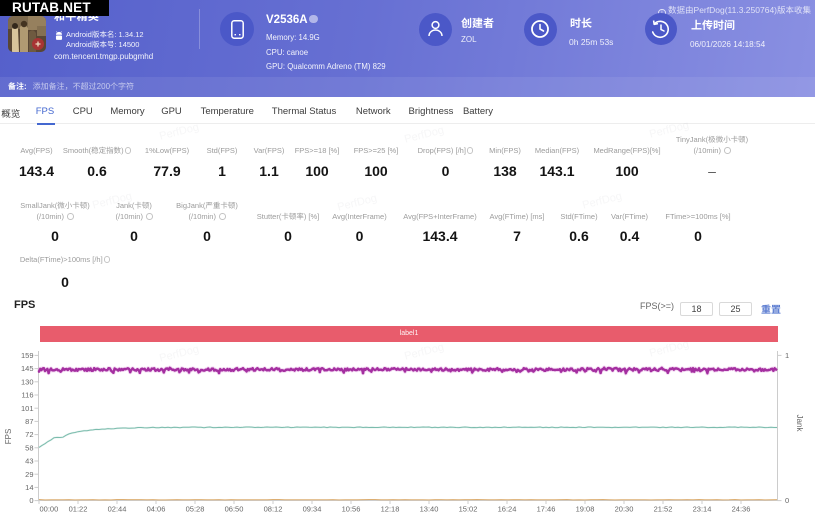 The height and width of the screenshot is (517, 815). What do you see at coordinates (28, 395) in the screenshot?
I see `svg-text: 116` at bounding box center [28, 395].